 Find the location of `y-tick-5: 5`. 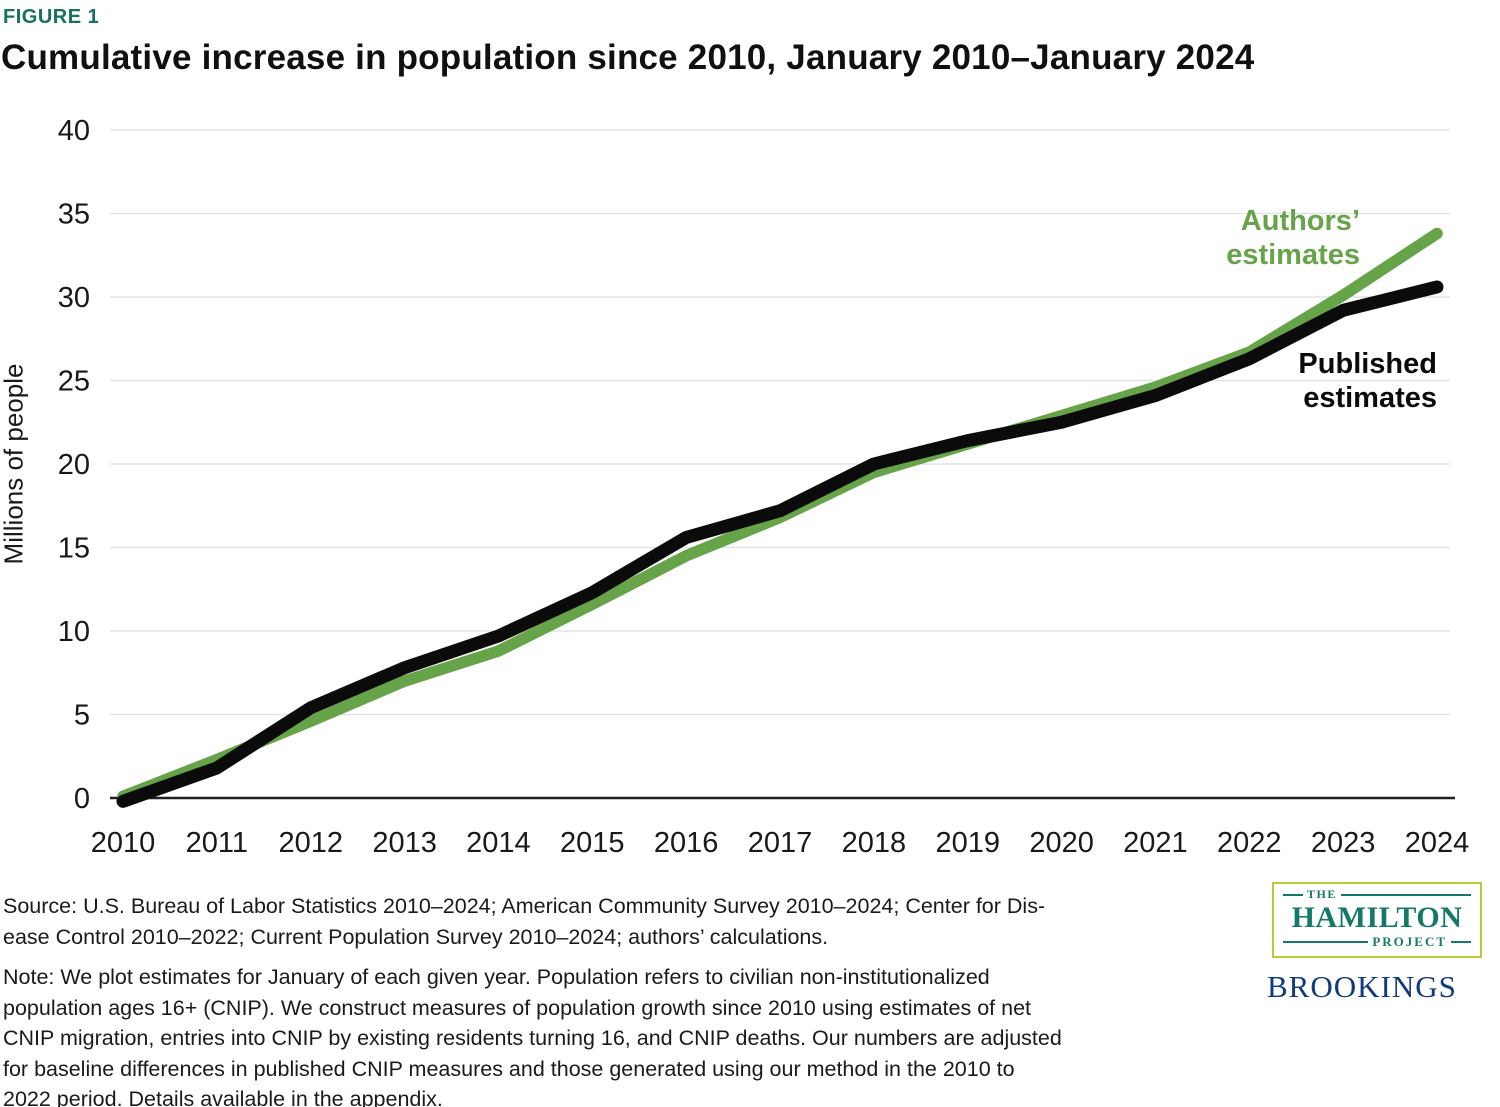

y-tick-5: 5 is located at coordinates (82, 716).